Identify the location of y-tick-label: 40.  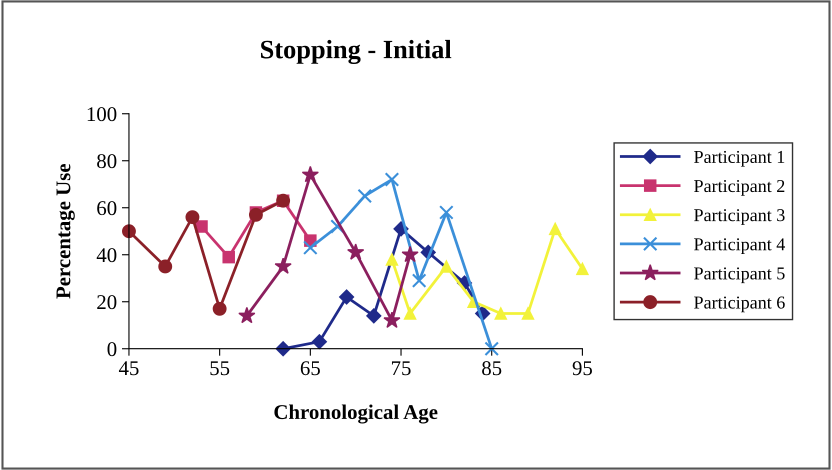
(106, 255).